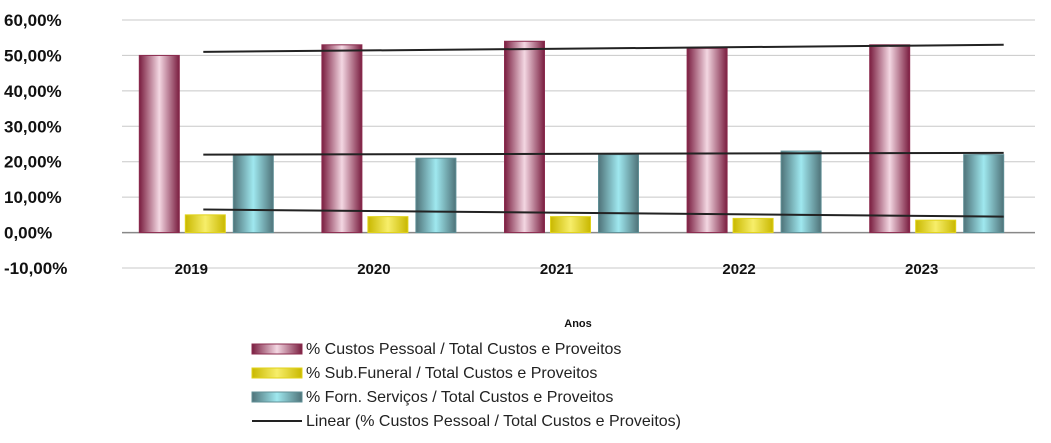  What do you see at coordinates (753, 225) in the screenshot?
I see `bar-series1-2022` at bounding box center [753, 225].